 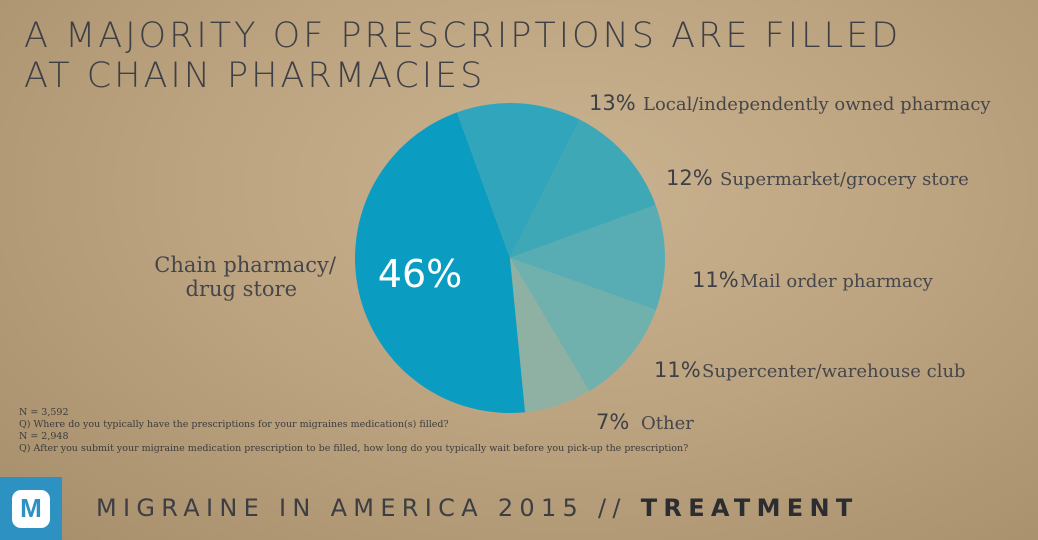 What do you see at coordinates (667, 423) in the screenshot?
I see `slice-label-other: Other` at bounding box center [667, 423].